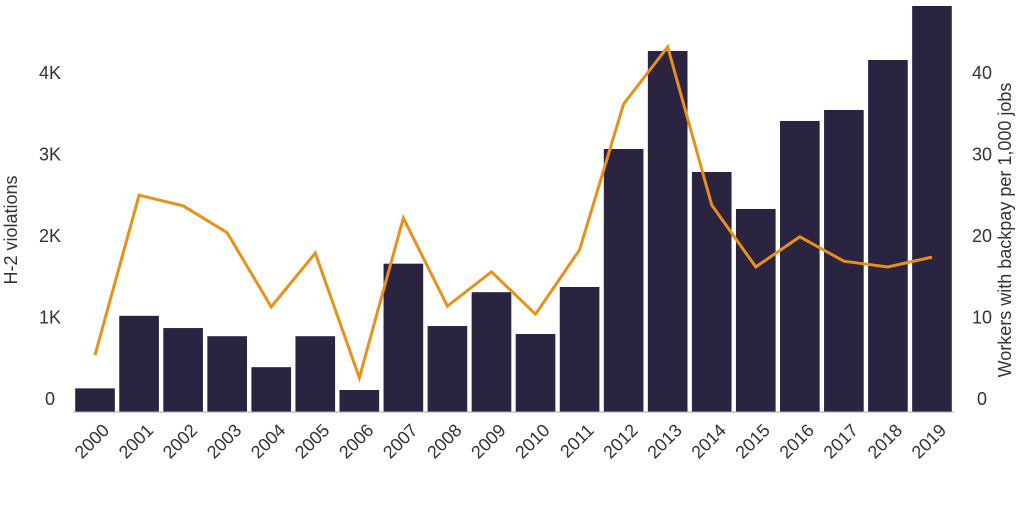 The height and width of the screenshot is (517, 1024). What do you see at coordinates (929, 441) in the screenshot?
I see `x-tick-label: 2019` at bounding box center [929, 441].